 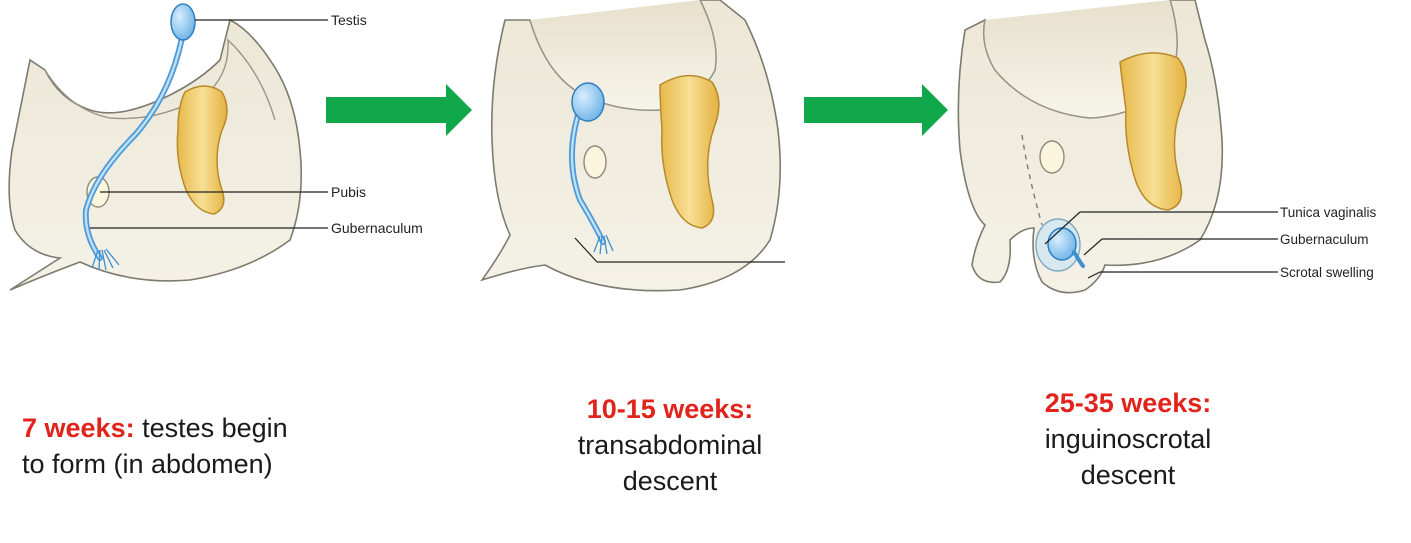 I want to click on stage-1-weeks: 7 weeks:, so click(x=78, y=428).